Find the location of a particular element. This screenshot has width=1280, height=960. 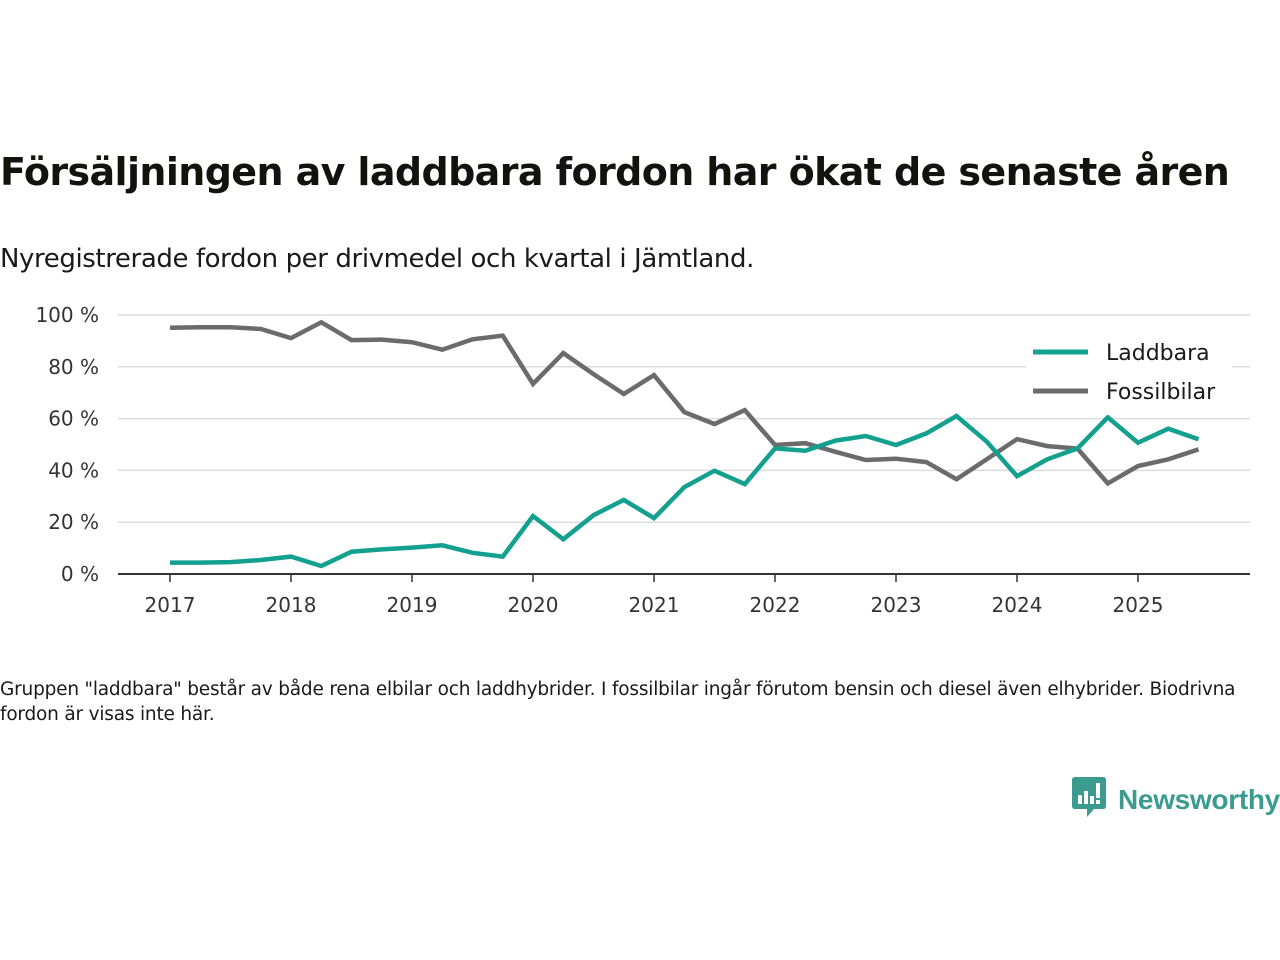

x-tick-label: 2021 is located at coordinates (654, 605).